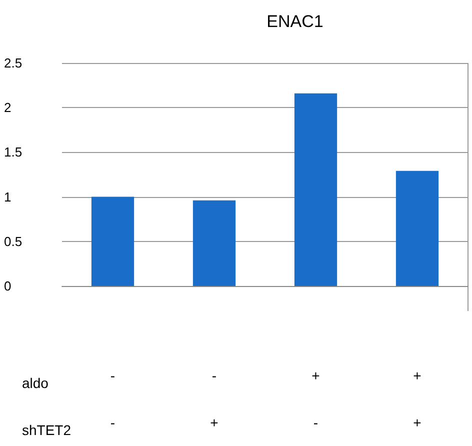 Image resolution: width=472 pixels, height=446 pixels. What do you see at coordinates (47, 430) in the screenshot?
I see `text: shTET2` at bounding box center [47, 430].